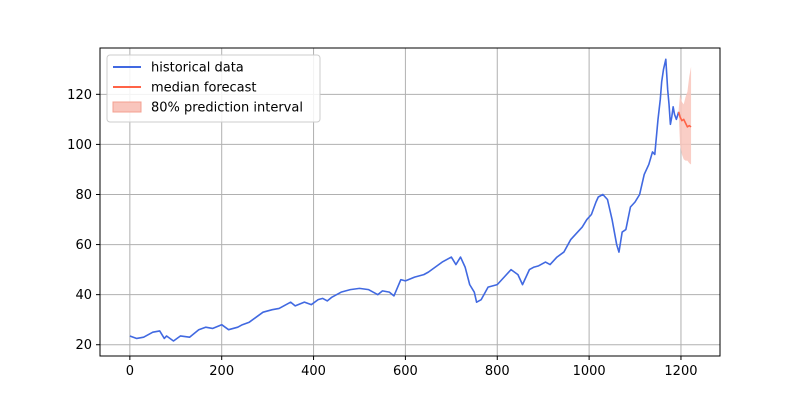 The image size is (800, 400). Describe the element at coordinates (83, 220) in the screenshot. I see `y-axis: 20 40 60 80 100 120` at that location.